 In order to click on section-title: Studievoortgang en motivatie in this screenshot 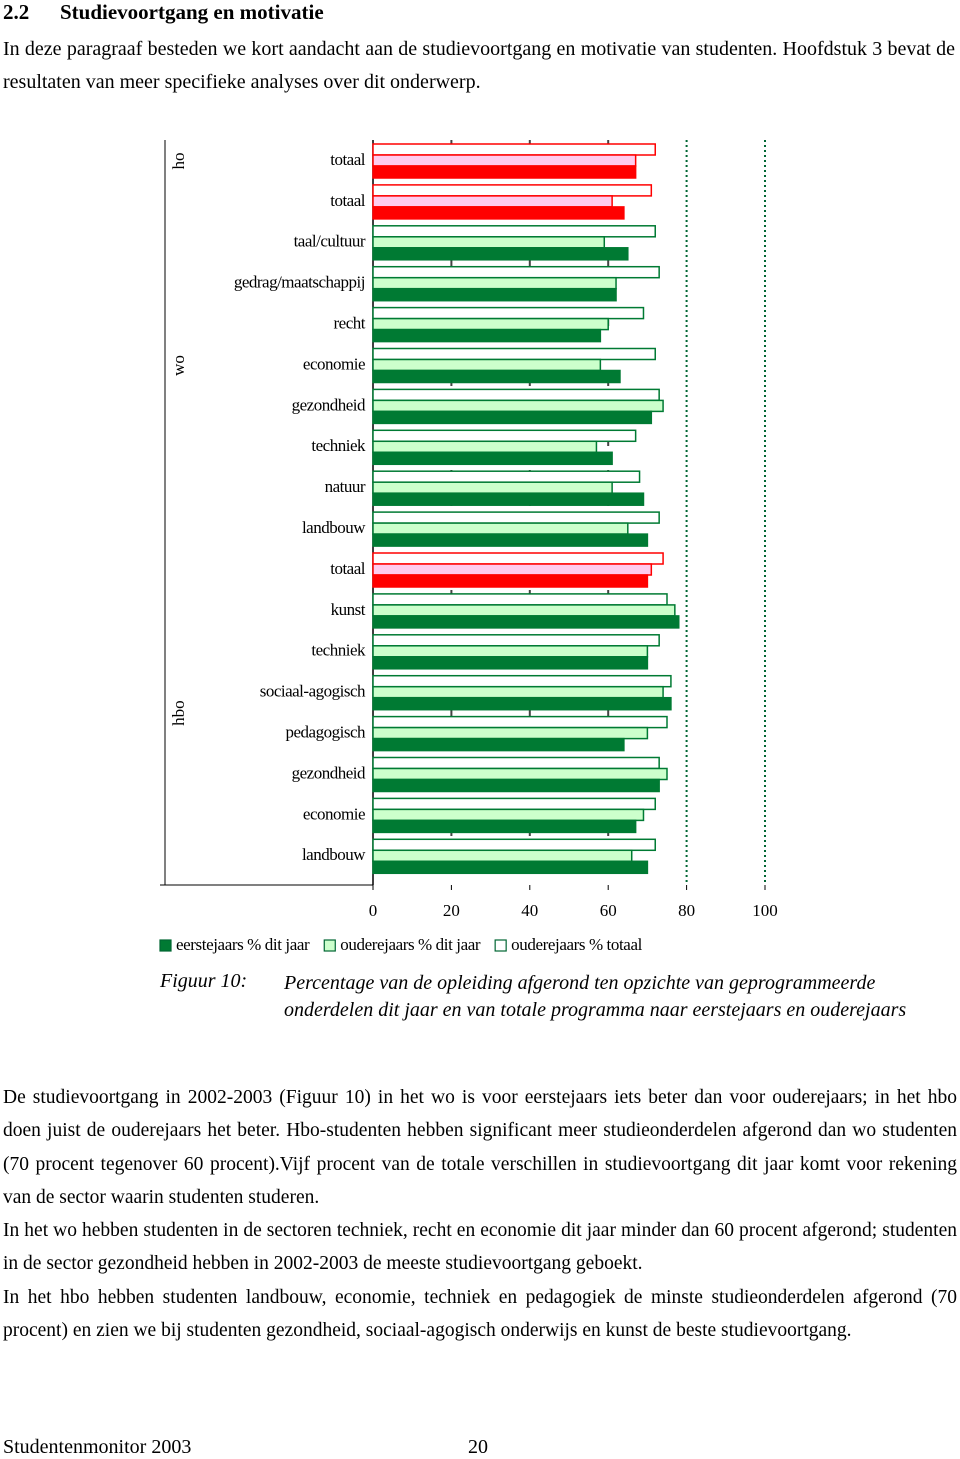, I will do `click(192, 12)`.